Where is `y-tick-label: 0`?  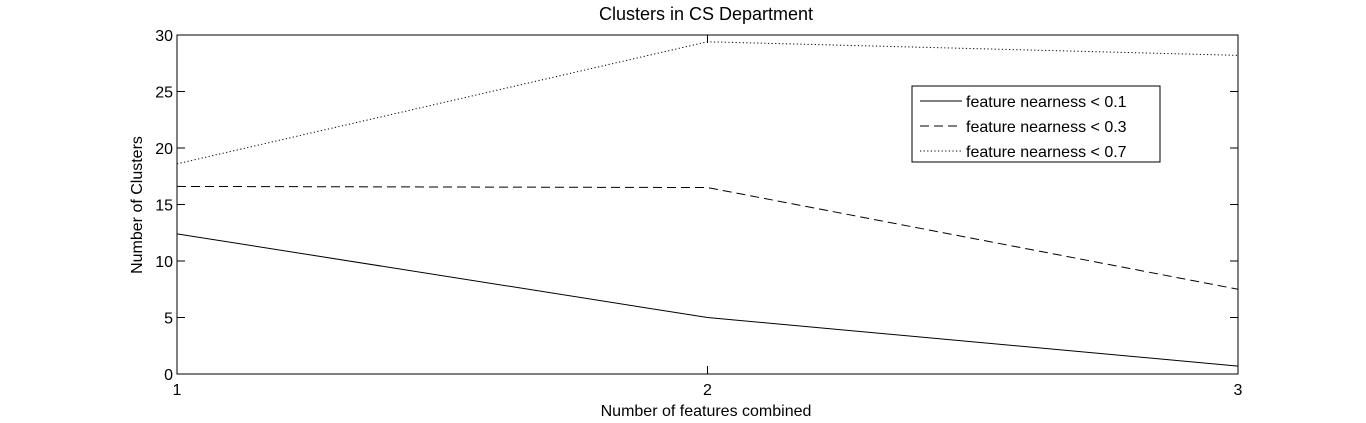 y-tick-label: 0 is located at coordinates (168, 375).